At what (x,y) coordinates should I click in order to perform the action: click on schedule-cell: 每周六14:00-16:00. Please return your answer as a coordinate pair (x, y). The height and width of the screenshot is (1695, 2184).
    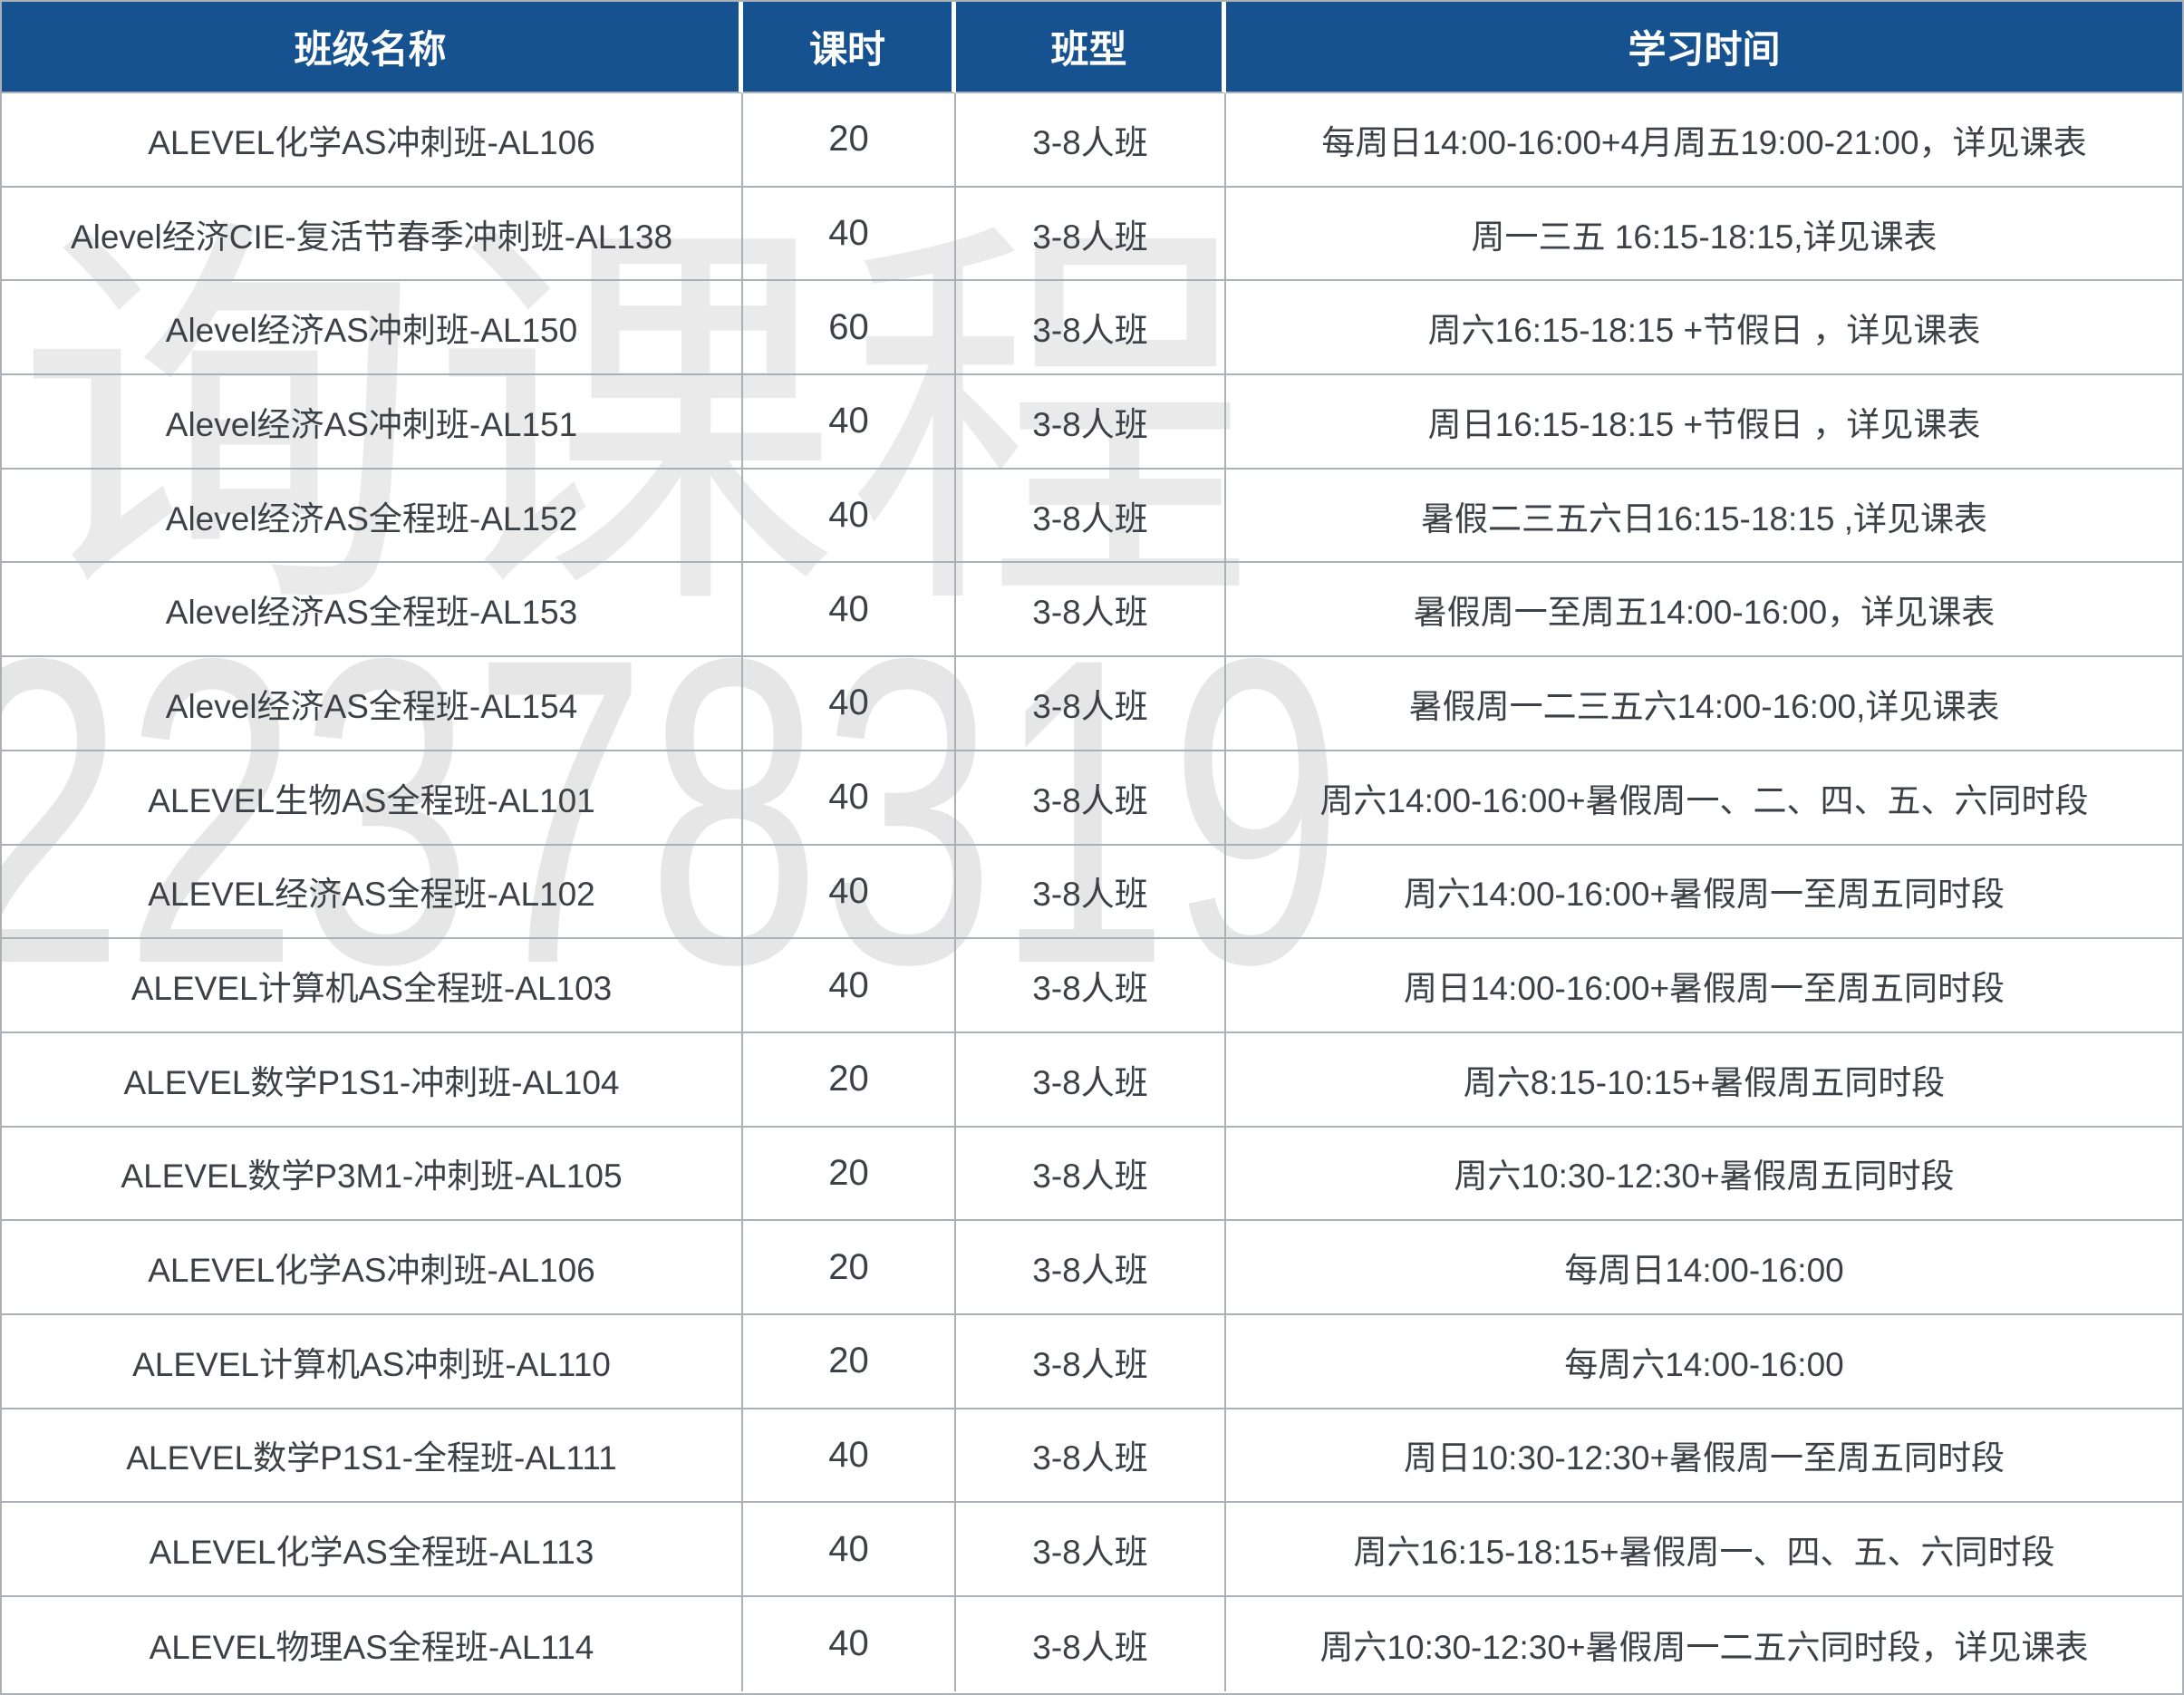
    Looking at the image, I should click on (1704, 1362).